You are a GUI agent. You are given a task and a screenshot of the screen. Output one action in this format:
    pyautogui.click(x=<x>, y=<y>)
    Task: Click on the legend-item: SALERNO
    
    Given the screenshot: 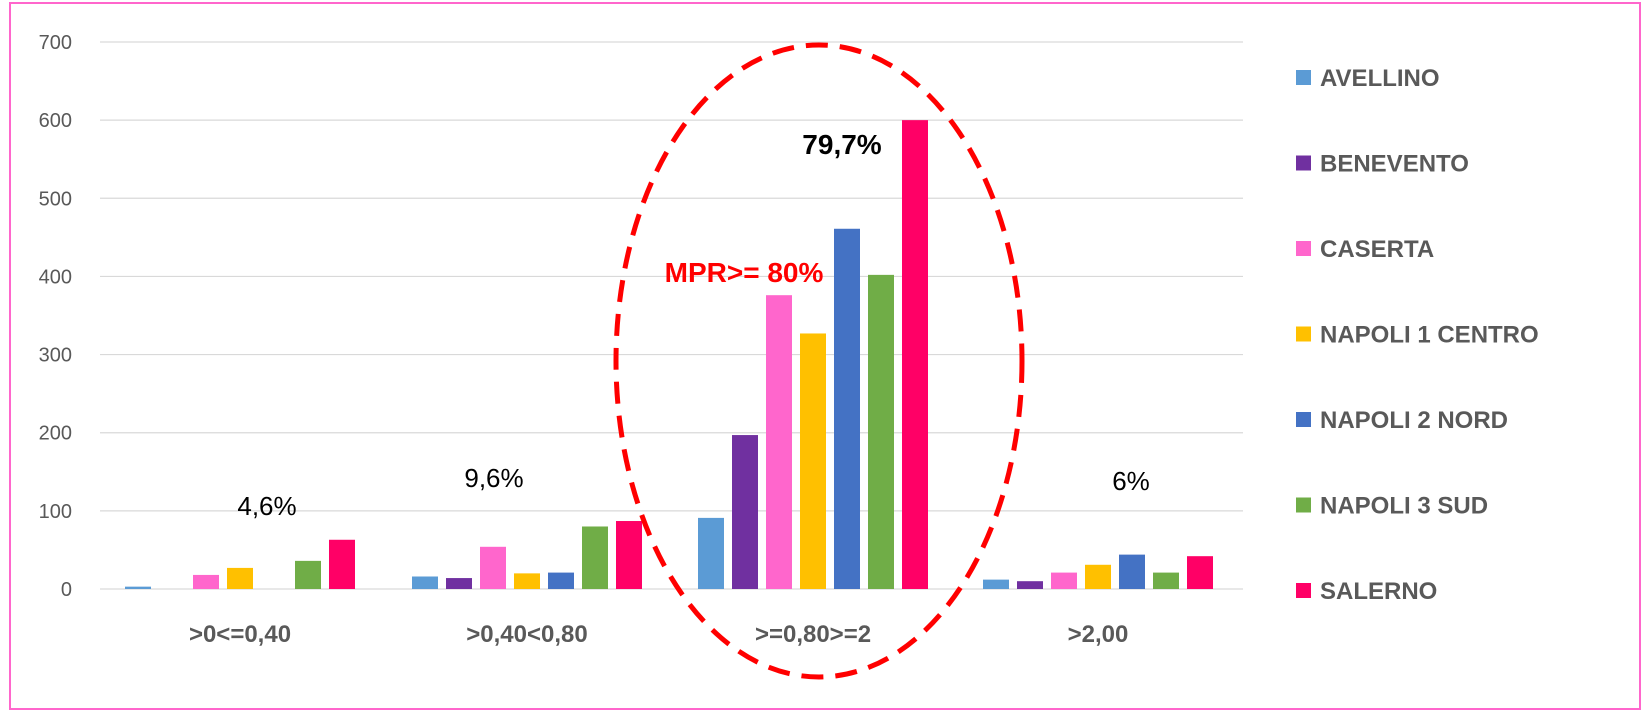 What is the action you would take?
    pyautogui.click(x=1366, y=591)
    